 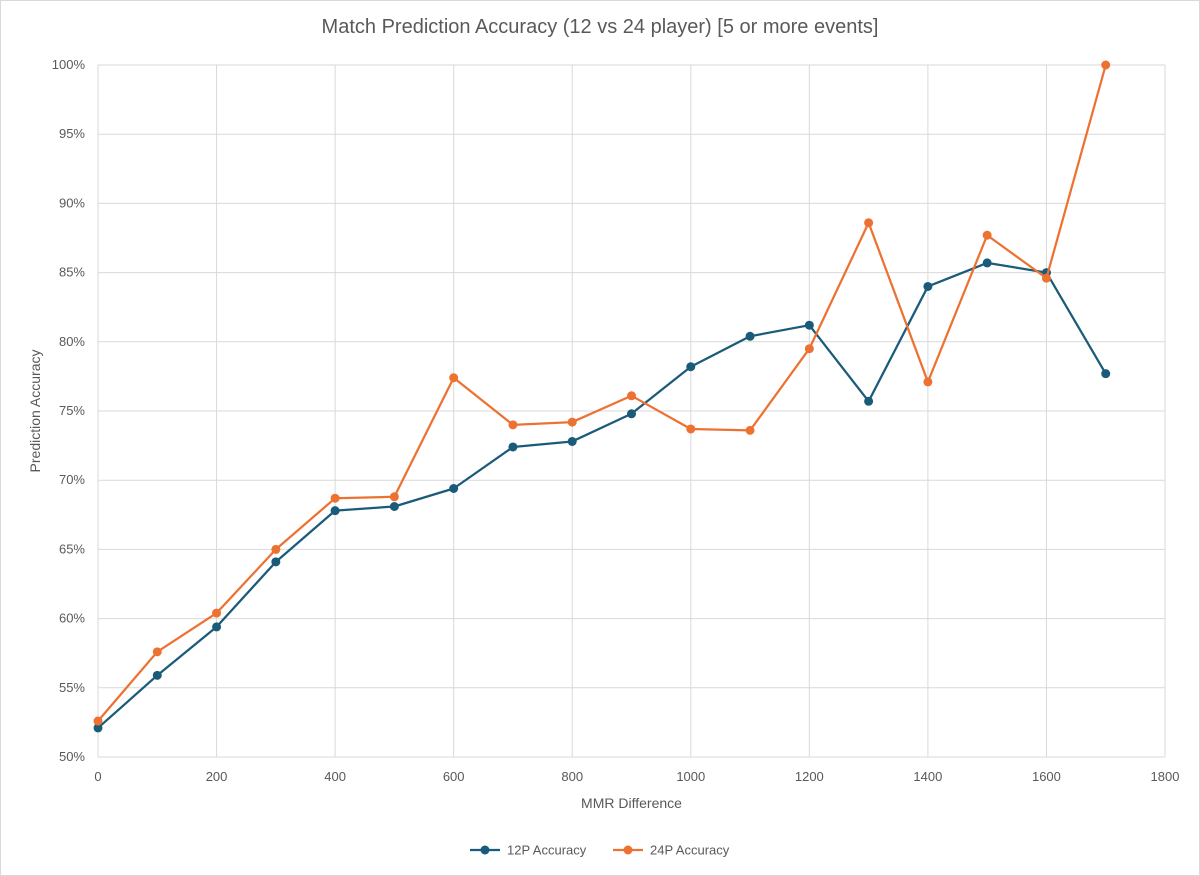 I want to click on legend-item: 12P Accuracy, so click(x=528, y=850).